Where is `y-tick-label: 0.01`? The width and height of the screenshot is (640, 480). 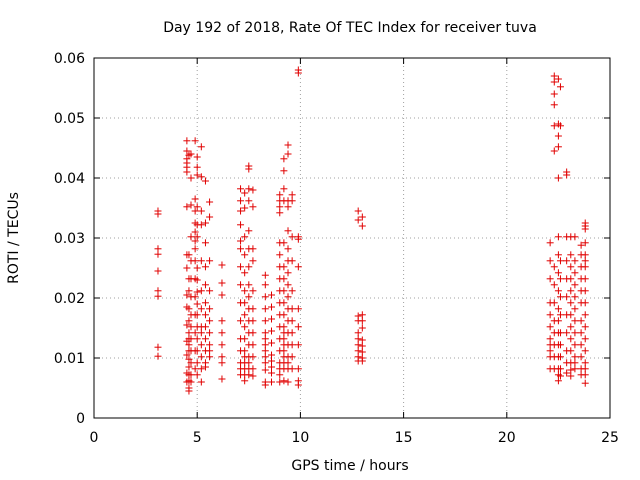
y-tick-label: 0.01 is located at coordinates (69, 359).